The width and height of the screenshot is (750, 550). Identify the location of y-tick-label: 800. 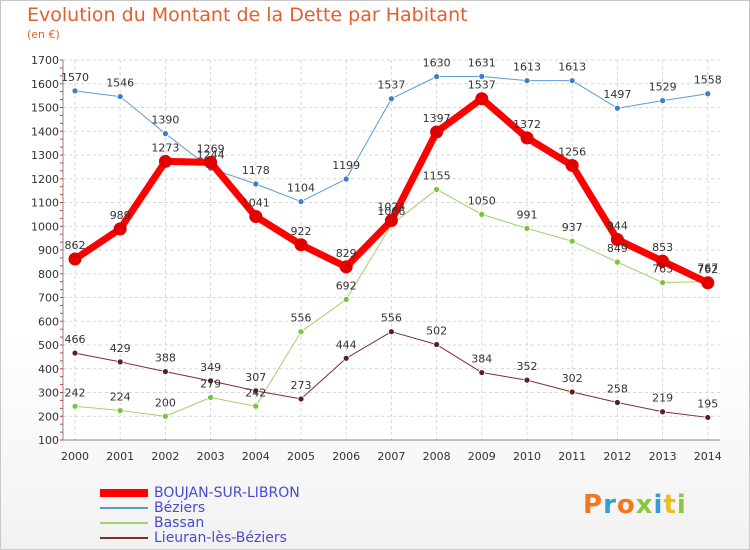
(48, 274).